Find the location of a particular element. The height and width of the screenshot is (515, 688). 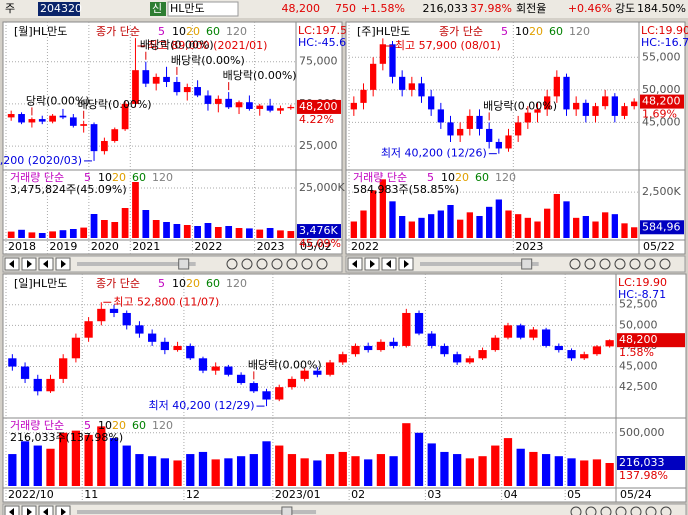

turnover: +0.46% is located at coordinates (590, 8).